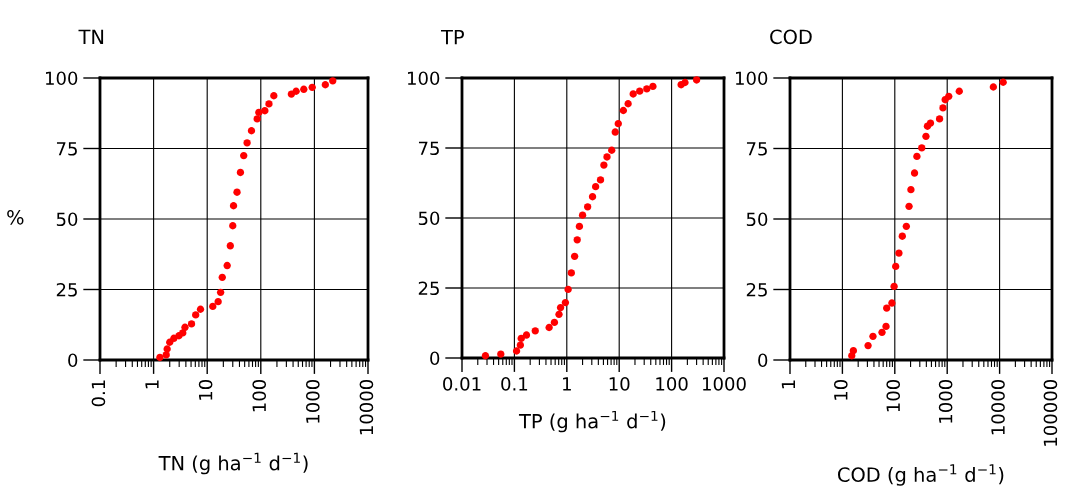 Image resolution: width=1076 pixels, height=498 pixels. I want to click on chart-title: TP, so click(452, 37).